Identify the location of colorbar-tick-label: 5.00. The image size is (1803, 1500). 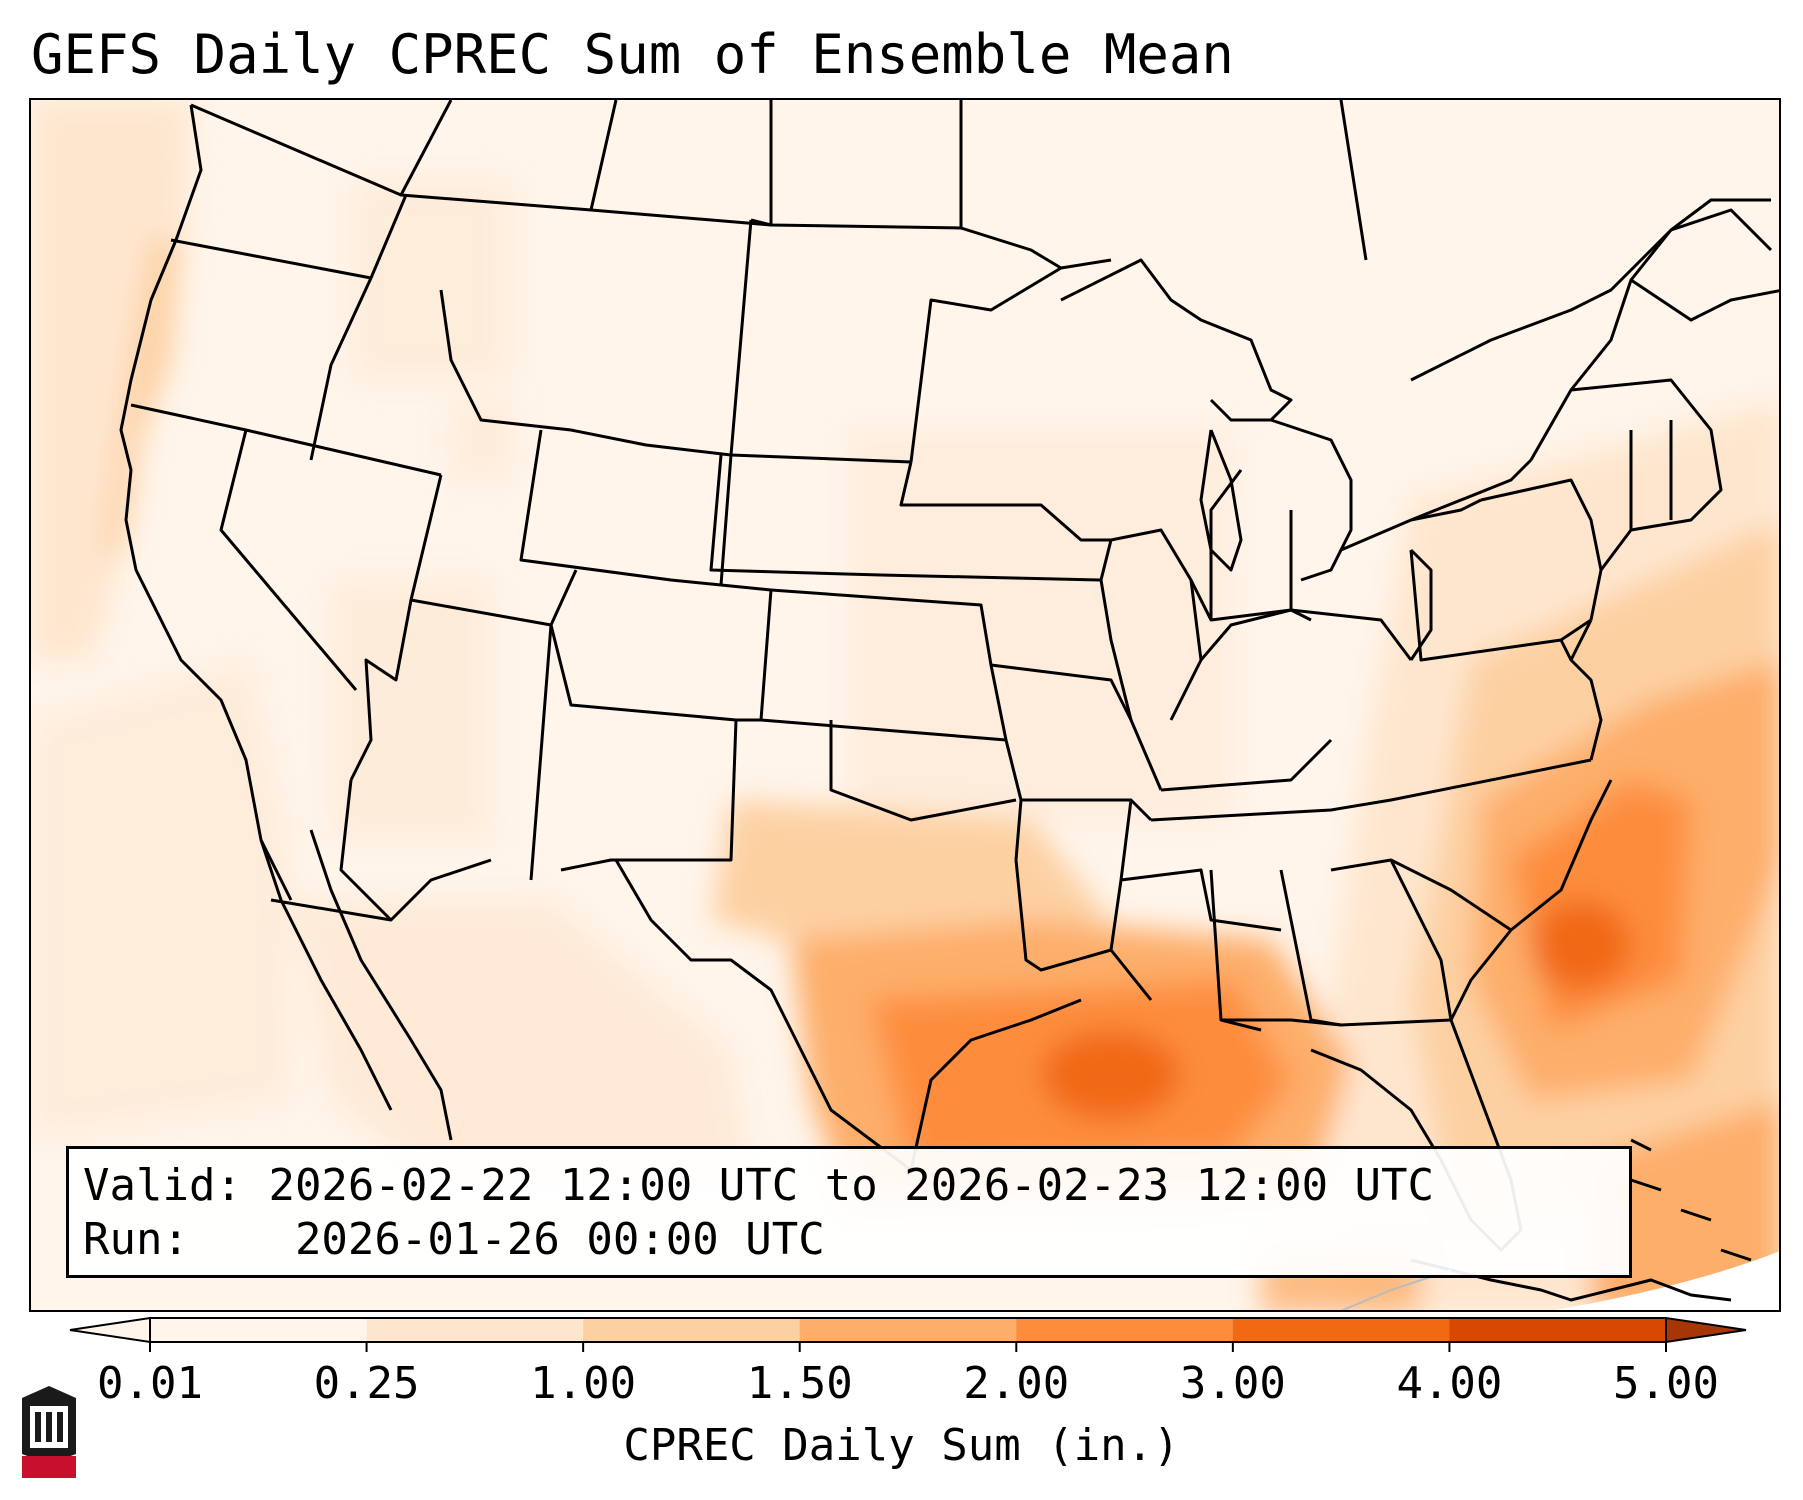
(1666, 1383).